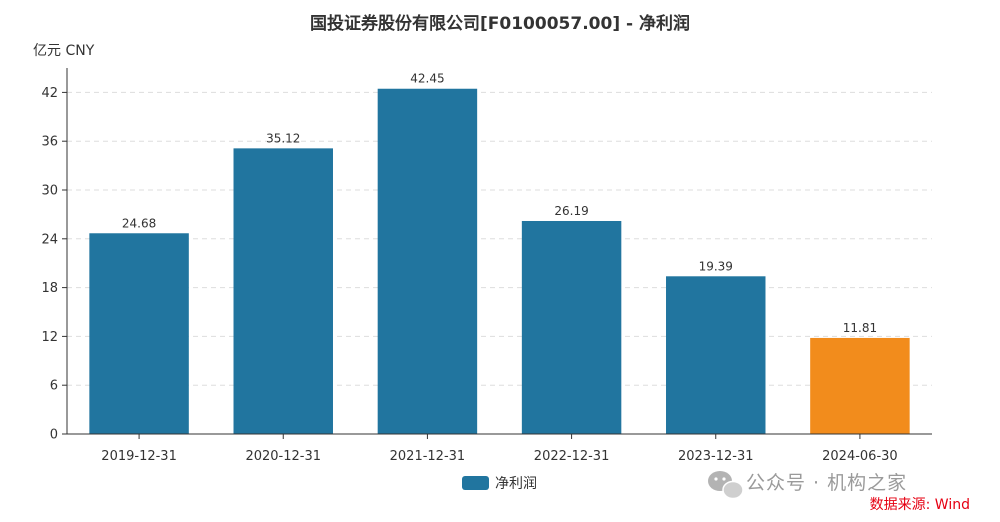  What do you see at coordinates (64, 51) in the screenshot?
I see `y-axis-unit: 亿元 CNY` at bounding box center [64, 51].